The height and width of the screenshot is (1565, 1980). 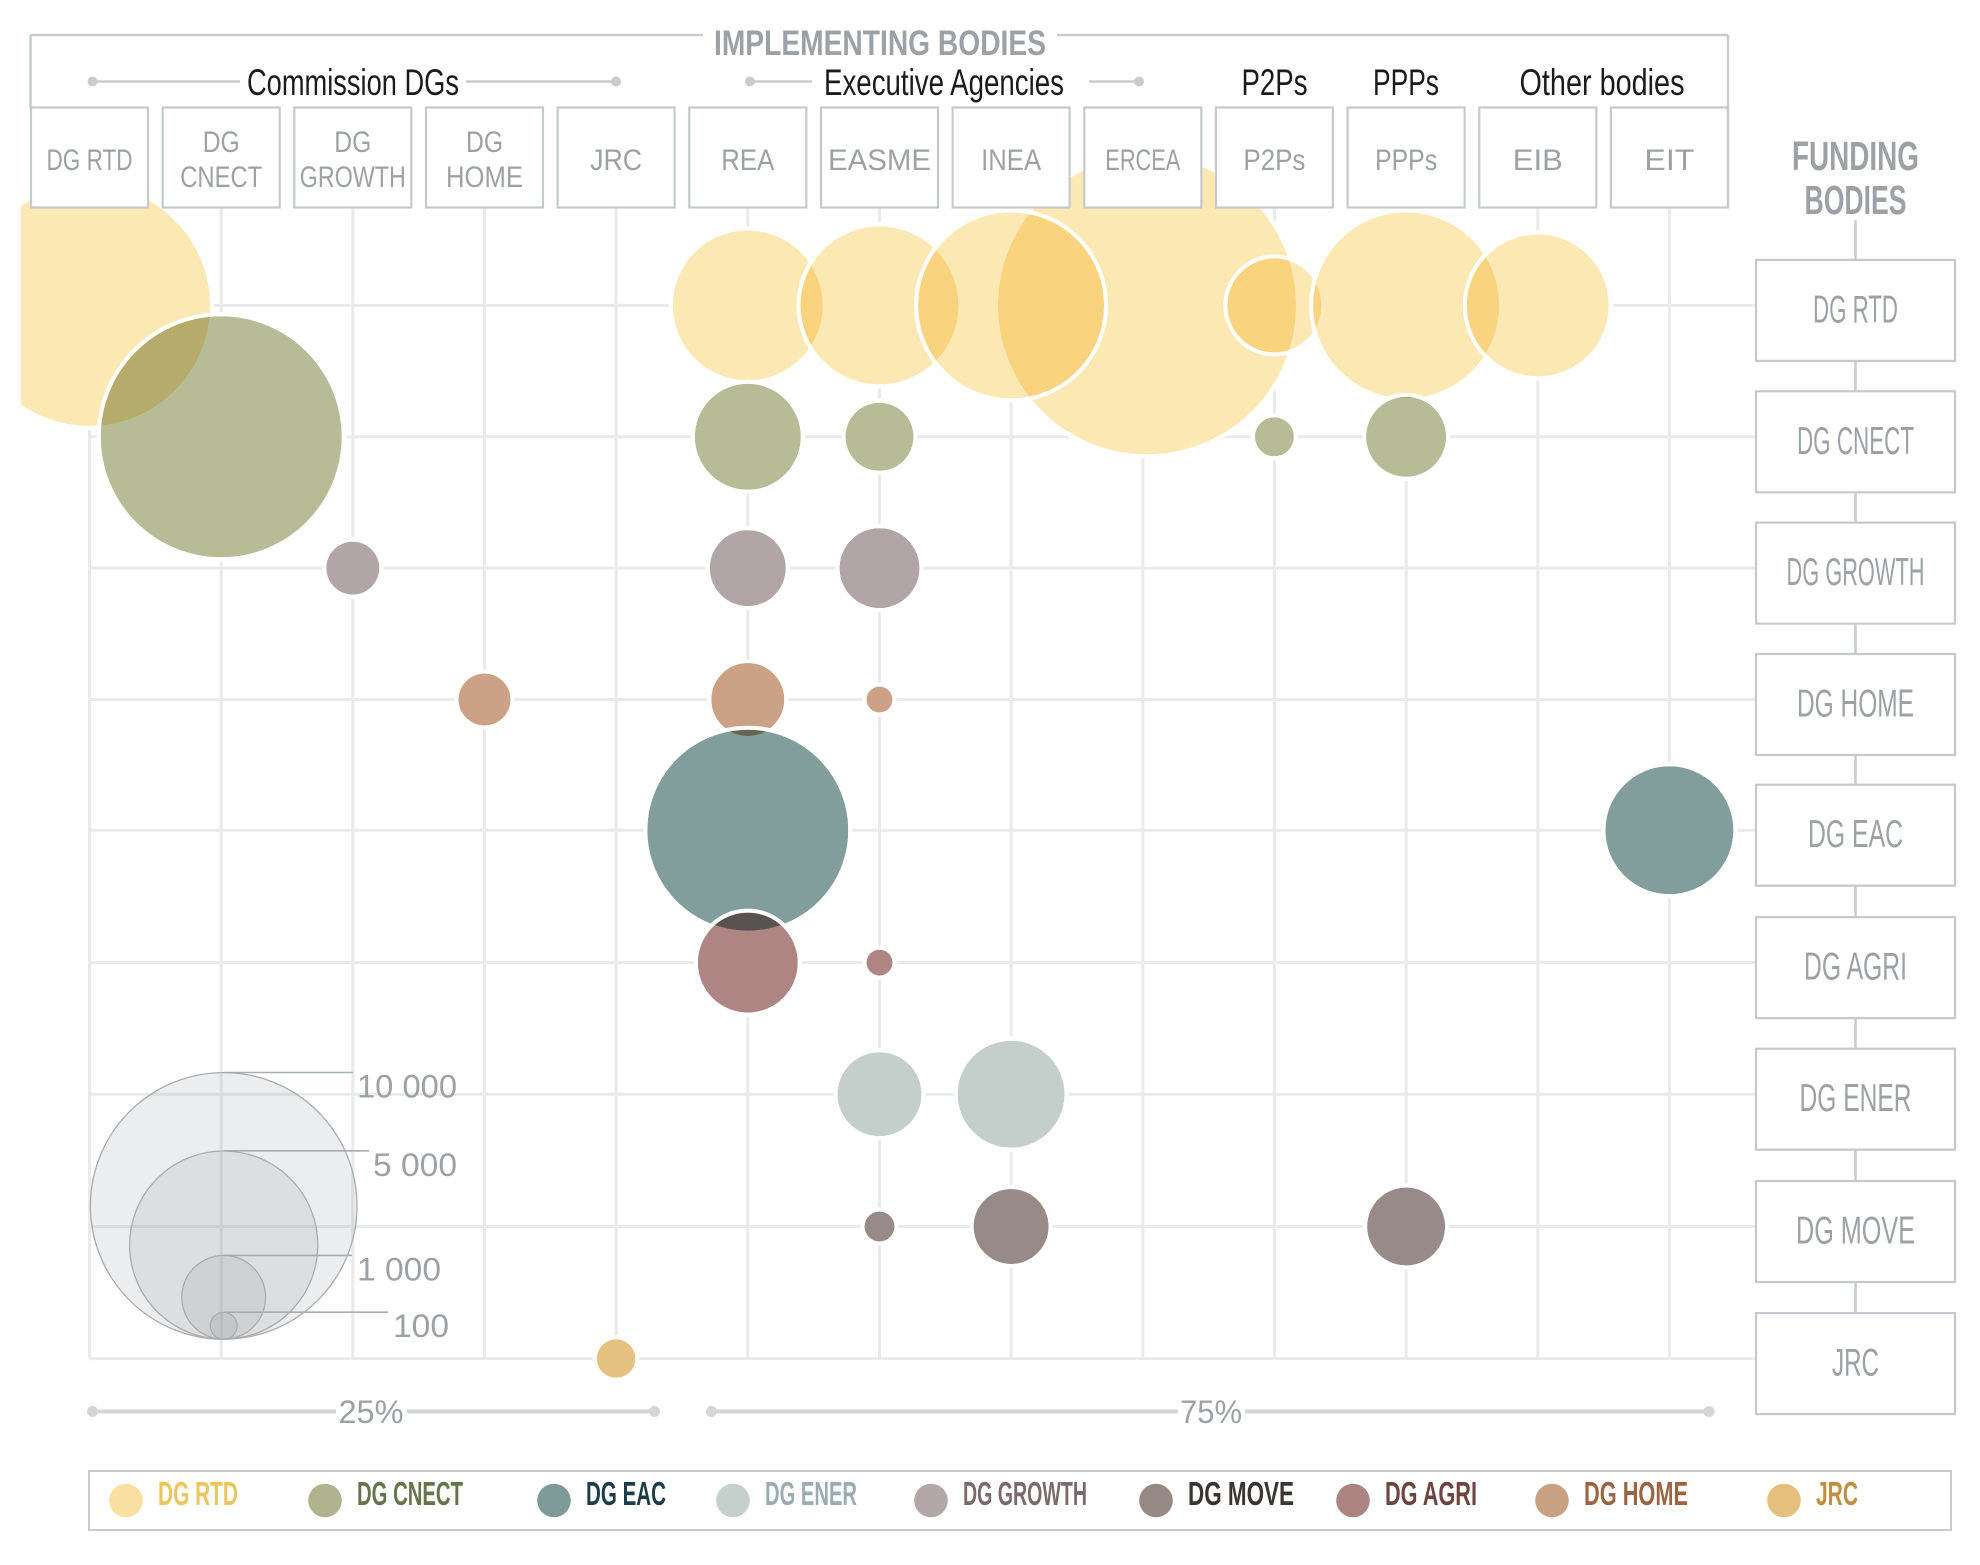 What do you see at coordinates (1211, 1412) in the screenshot?
I see `svg-text: 75%` at bounding box center [1211, 1412].